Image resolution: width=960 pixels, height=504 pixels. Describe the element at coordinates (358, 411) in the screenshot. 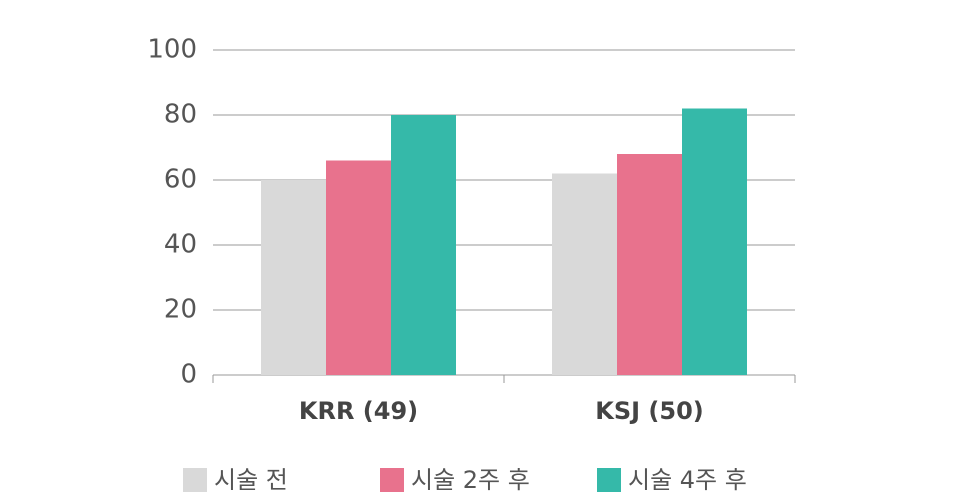

I see `x-tick-label: KRR (49)` at that location.